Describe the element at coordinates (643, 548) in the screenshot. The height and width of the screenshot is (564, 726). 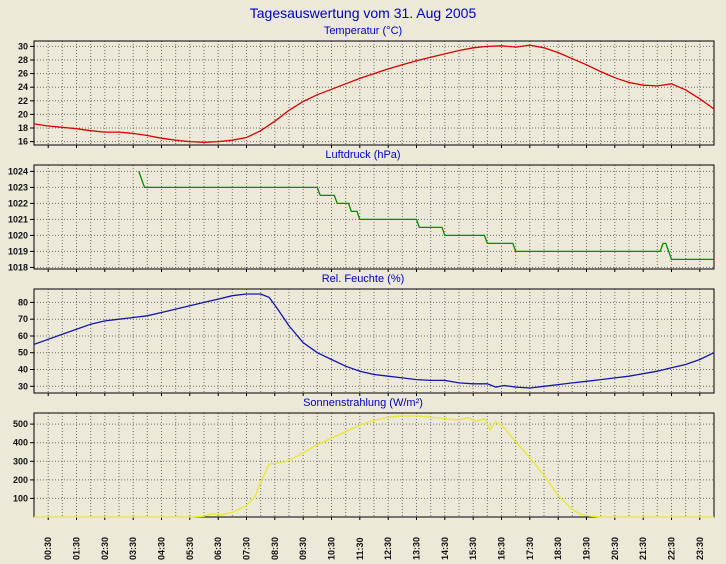
I see `svg-text: 21:30` at that location.